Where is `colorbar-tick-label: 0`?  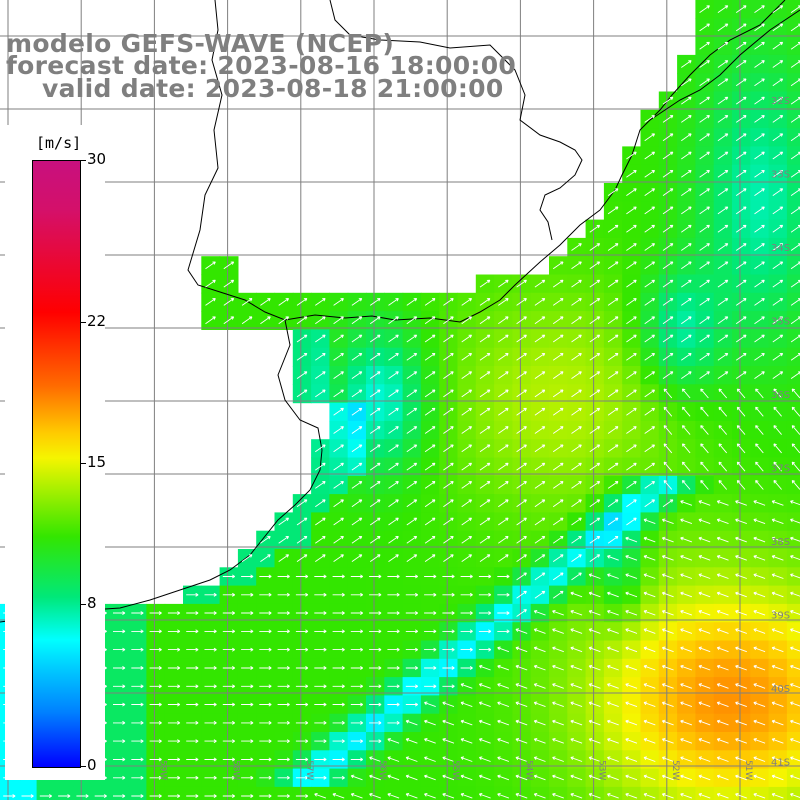
colorbar-tick-label: 0 is located at coordinates (92, 765).